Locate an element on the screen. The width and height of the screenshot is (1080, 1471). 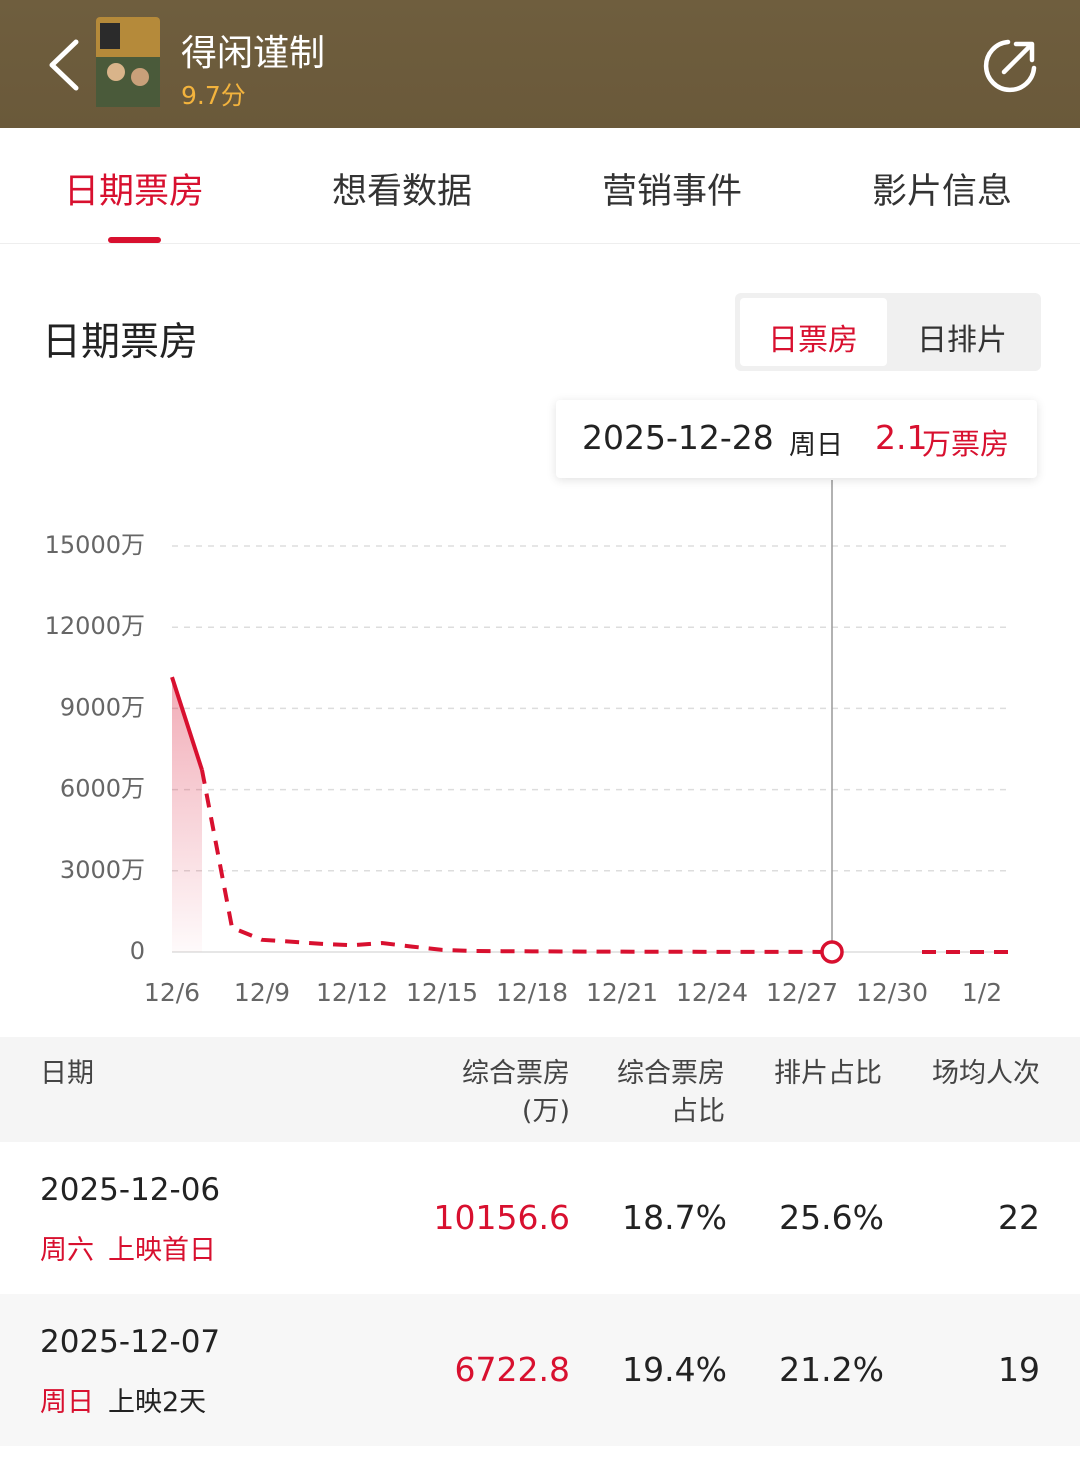
x-tick-label: 12/27 is located at coordinates (802, 992).